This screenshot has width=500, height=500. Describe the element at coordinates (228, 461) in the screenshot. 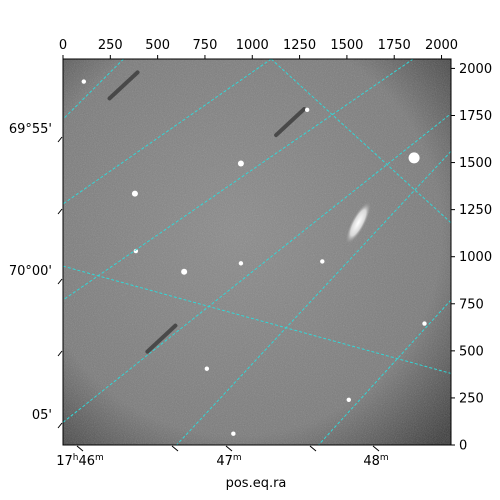

I see `ra-tick-label-1: 47m` at that location.